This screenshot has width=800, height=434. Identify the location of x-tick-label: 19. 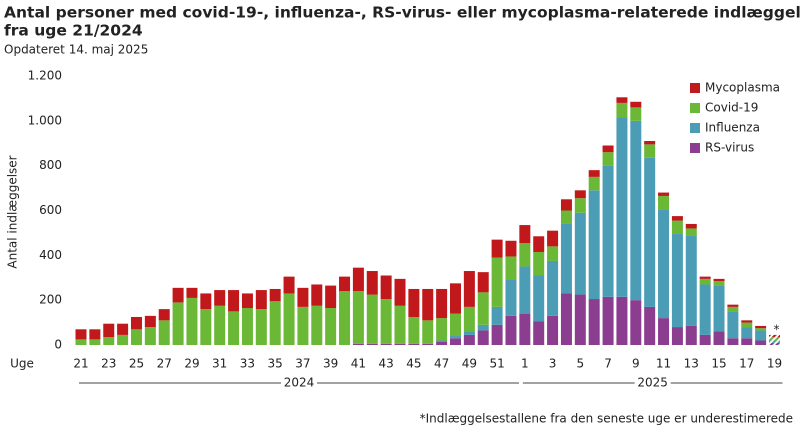
(774, 364).